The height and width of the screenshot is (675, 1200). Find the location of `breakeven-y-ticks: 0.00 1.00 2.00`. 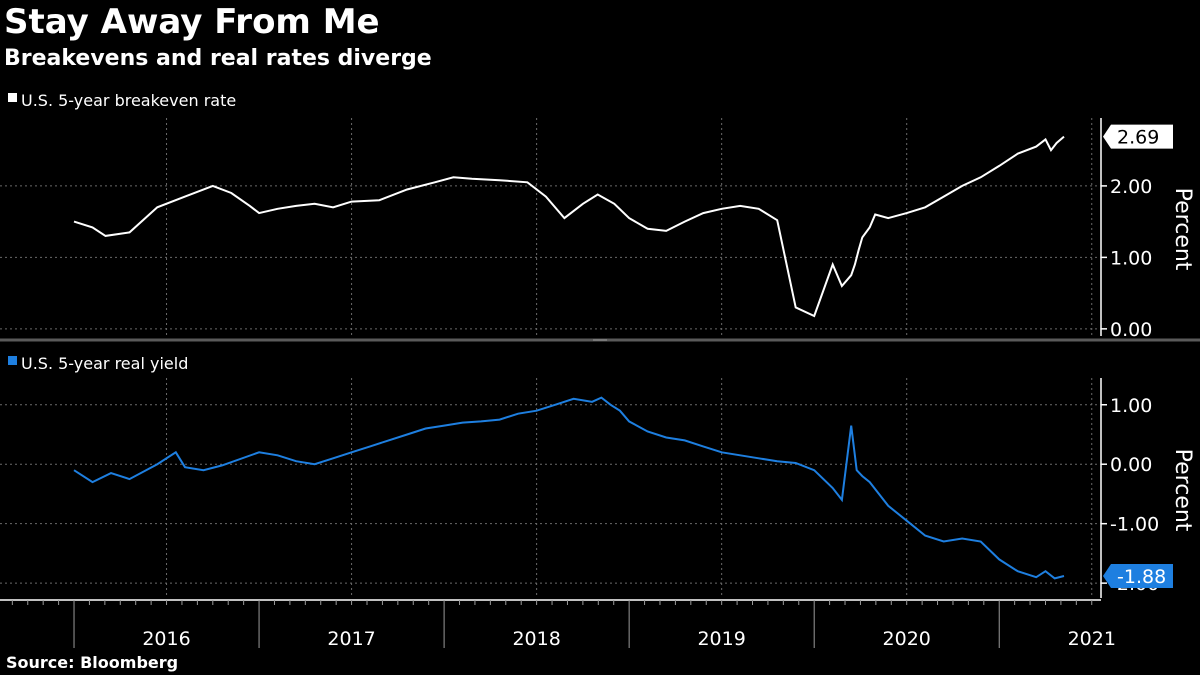

breakeven-y-ticks: 0.00 1.00 2.00 is located at coordinates (1126, 258).